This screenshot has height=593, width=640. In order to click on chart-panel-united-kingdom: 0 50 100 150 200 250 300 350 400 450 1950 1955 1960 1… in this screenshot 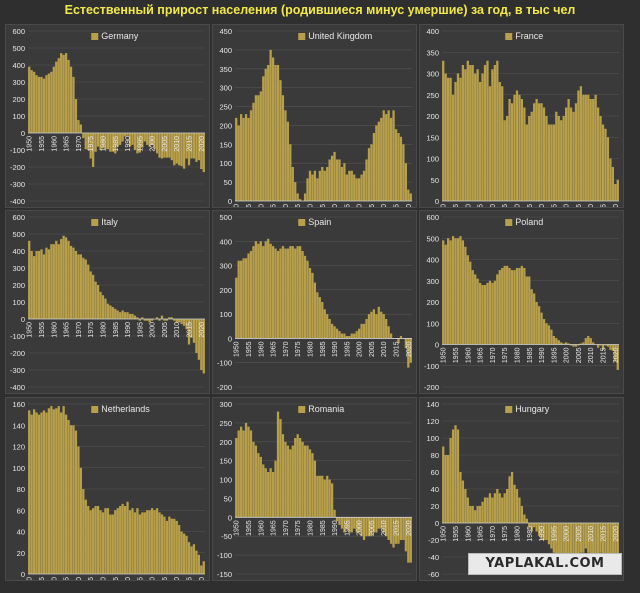, I will do `click(314, 116)`.